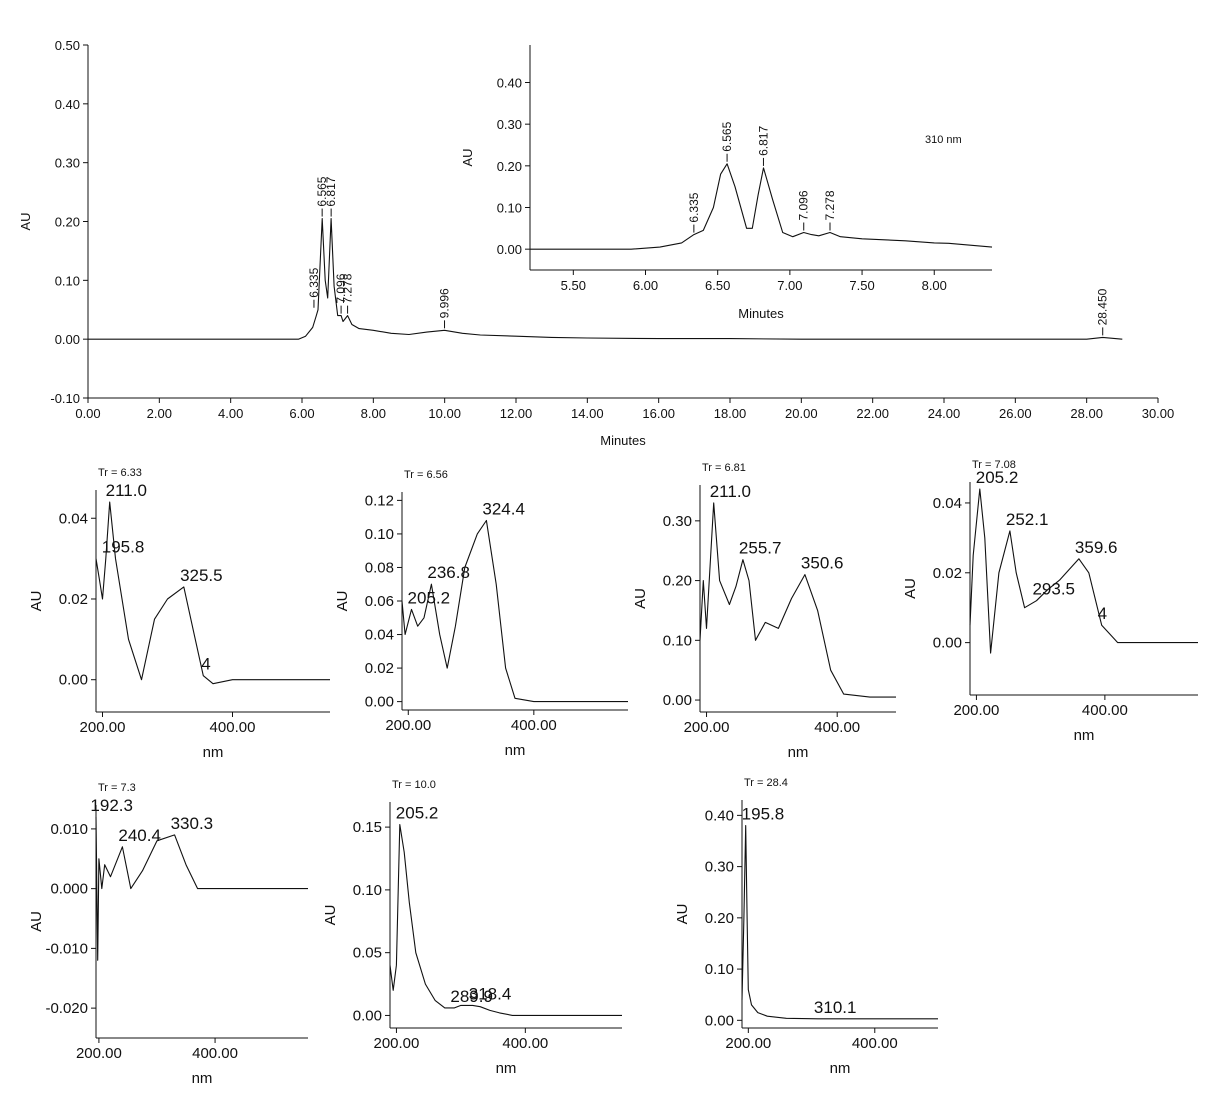 The image size is (1228, 1103). What do you see at coordinates (192, 823) in the screenshot?
I see `peak-label: 330.3` at bounding box center [192, 823].